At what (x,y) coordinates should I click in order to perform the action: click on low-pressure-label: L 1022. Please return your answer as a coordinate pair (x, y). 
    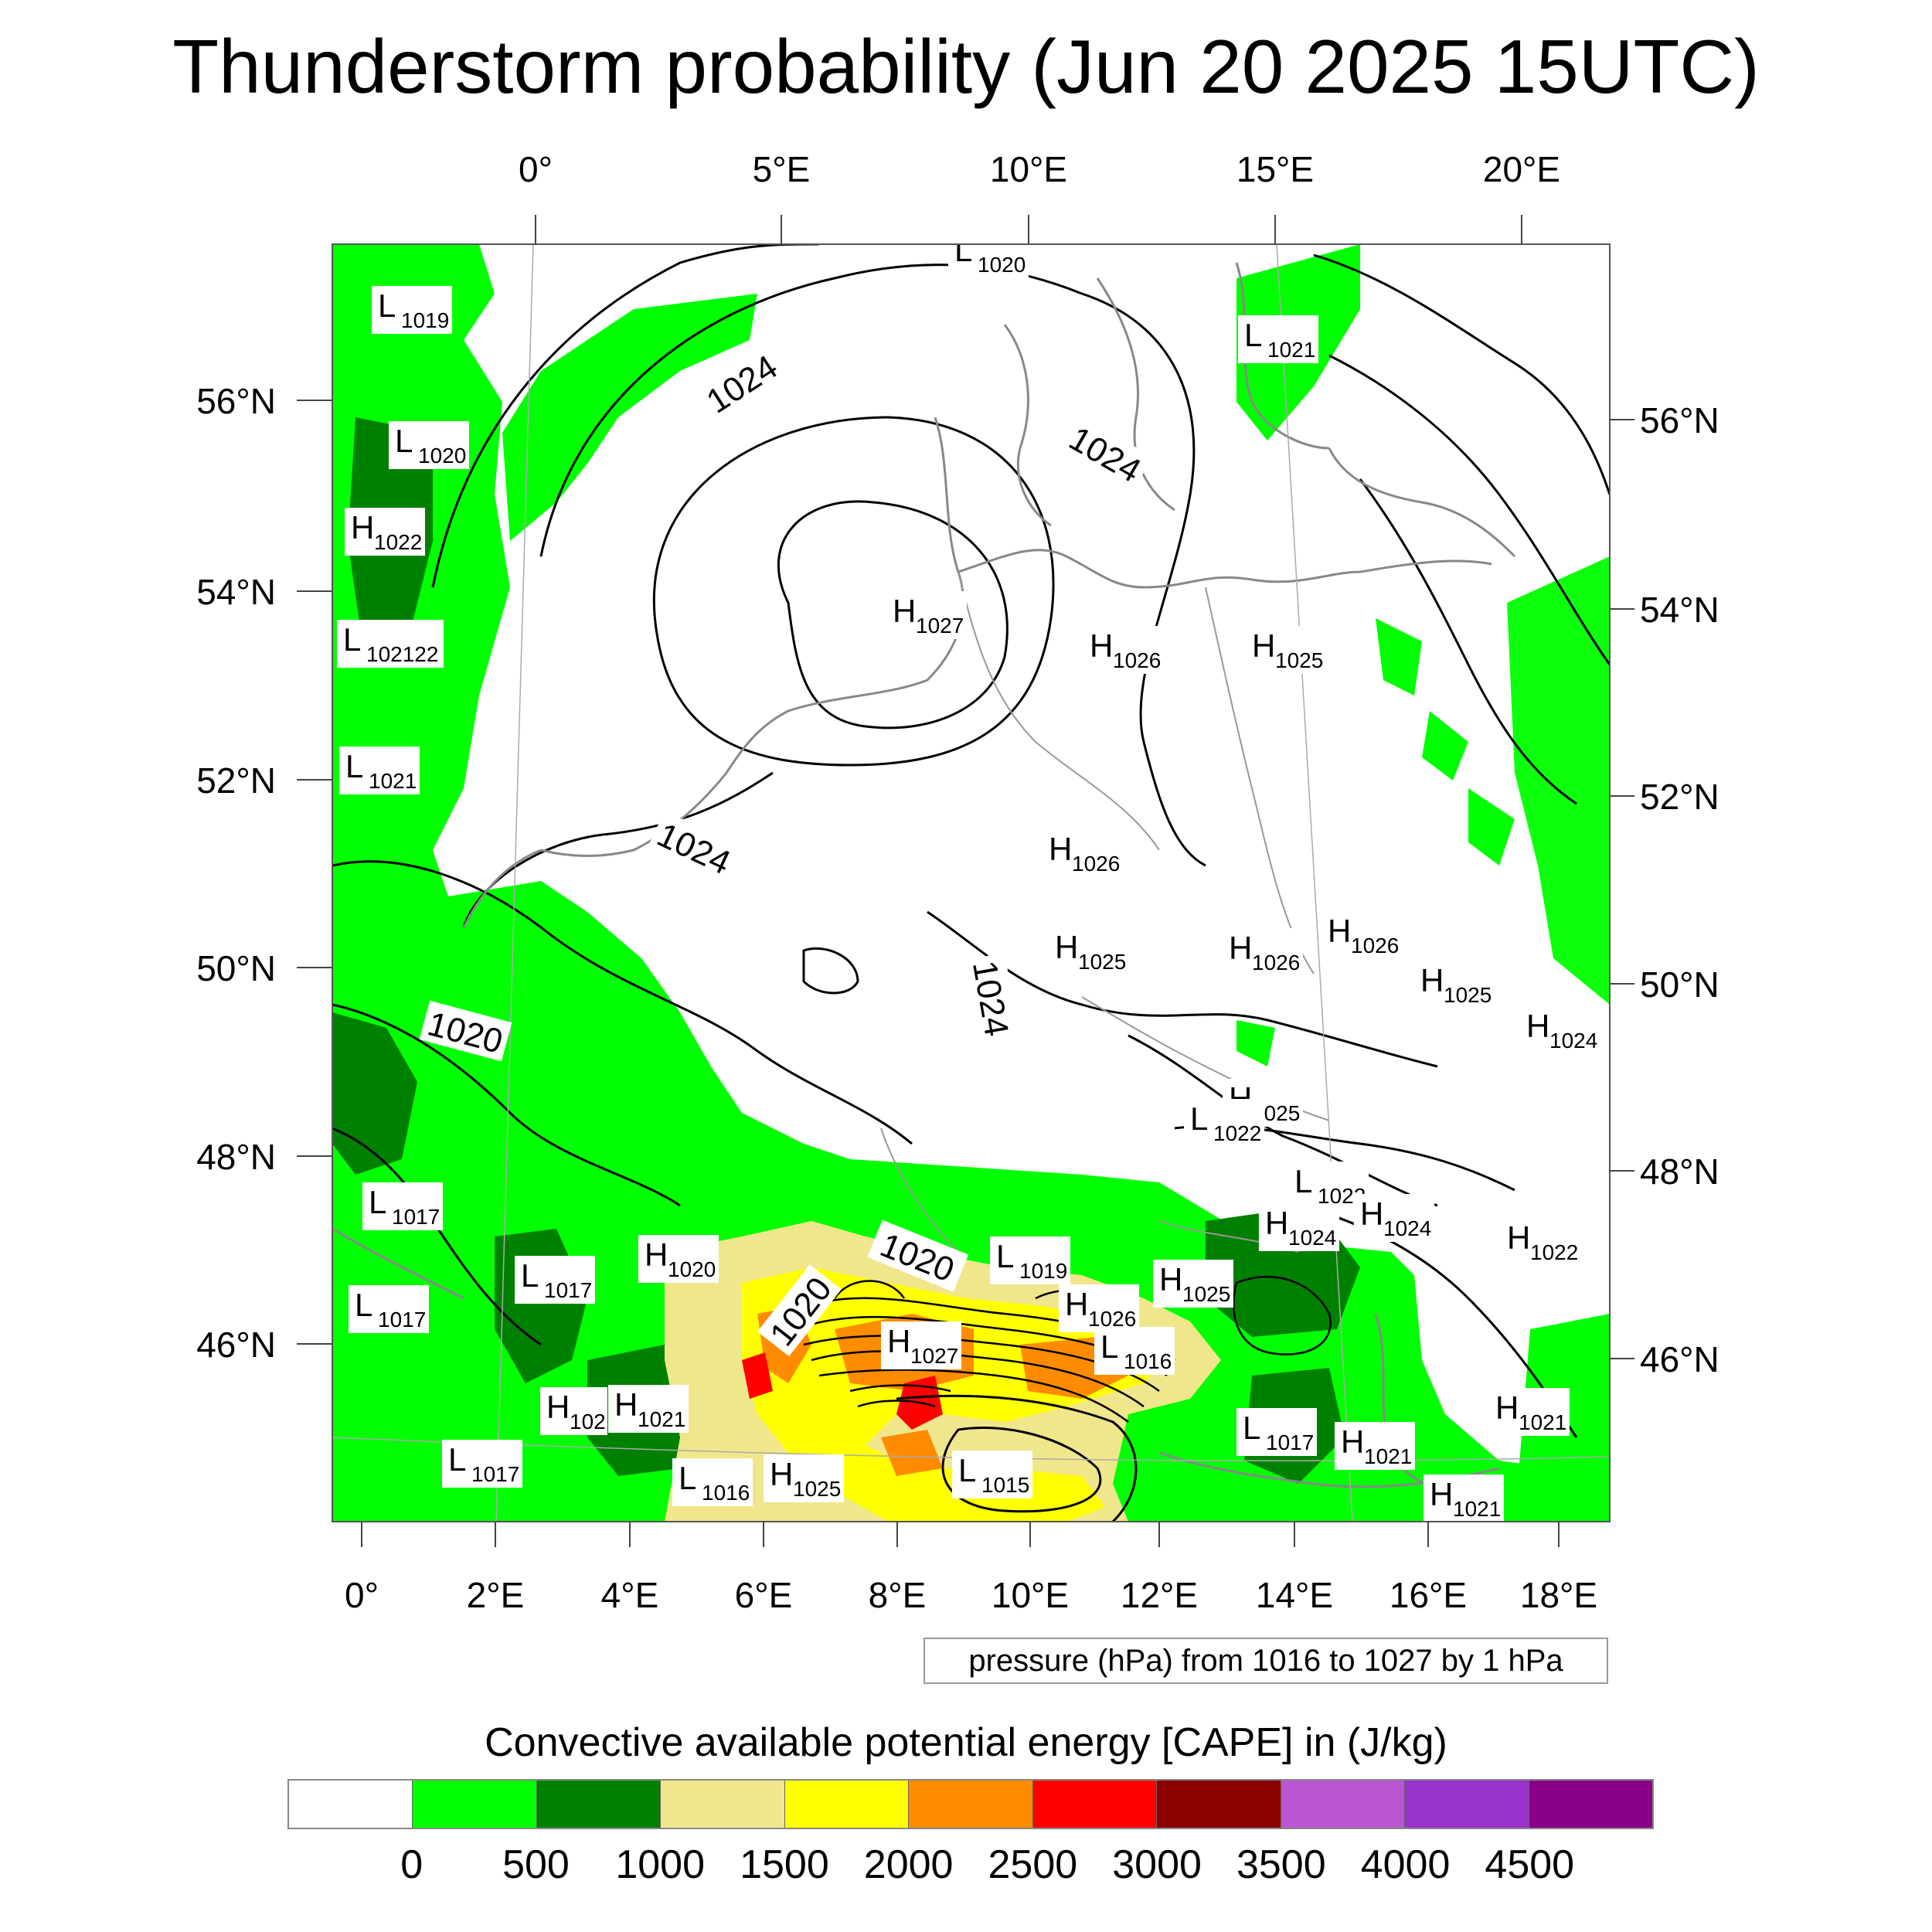
    Looking at the image, I should click on (1224, 1123).